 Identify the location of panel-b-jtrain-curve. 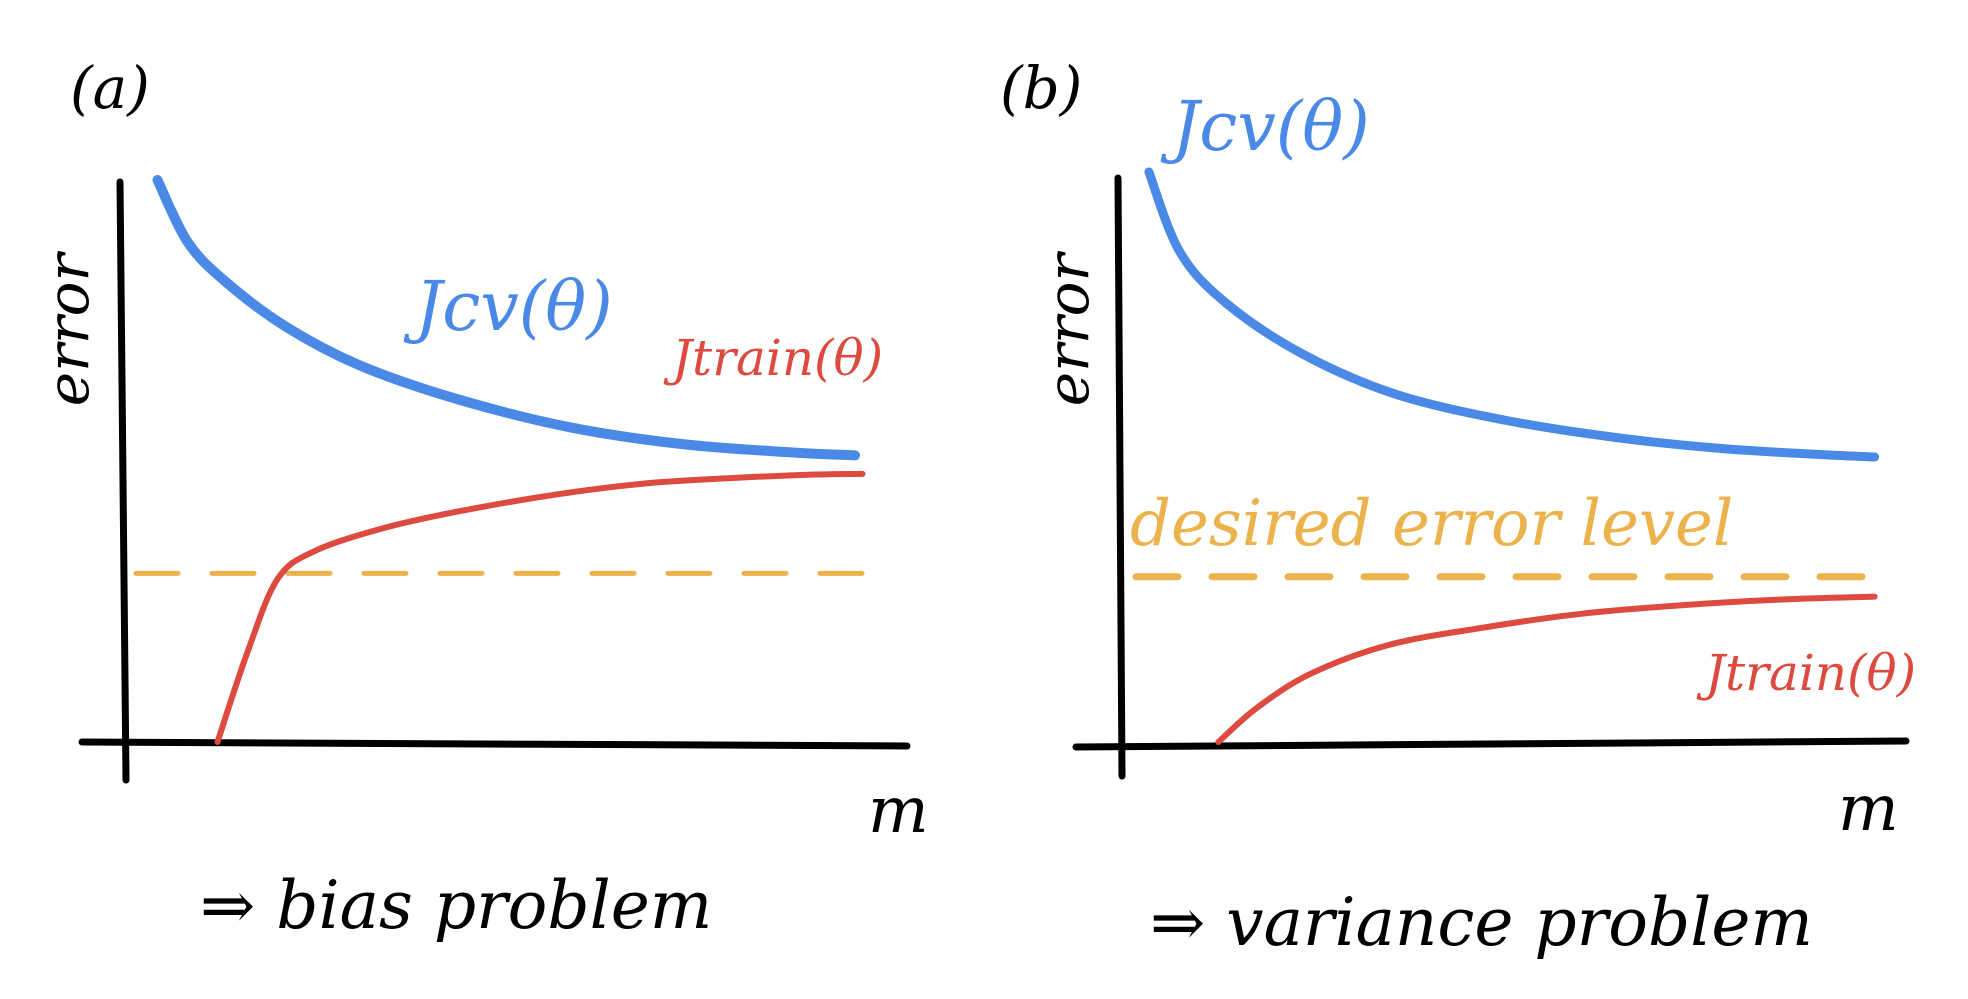
(1546, 669).